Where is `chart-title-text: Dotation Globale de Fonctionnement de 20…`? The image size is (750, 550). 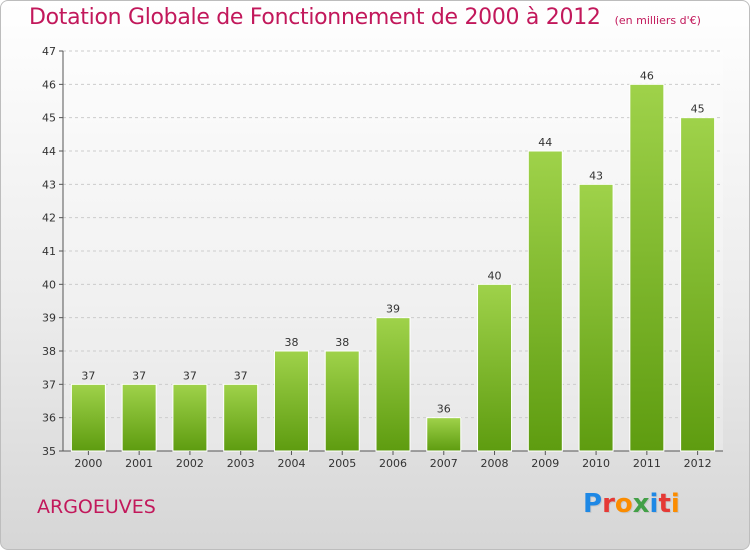
chart-title-text: Dotation Globale de Fonctionnement de 20… is located at coordinates (315, 17).